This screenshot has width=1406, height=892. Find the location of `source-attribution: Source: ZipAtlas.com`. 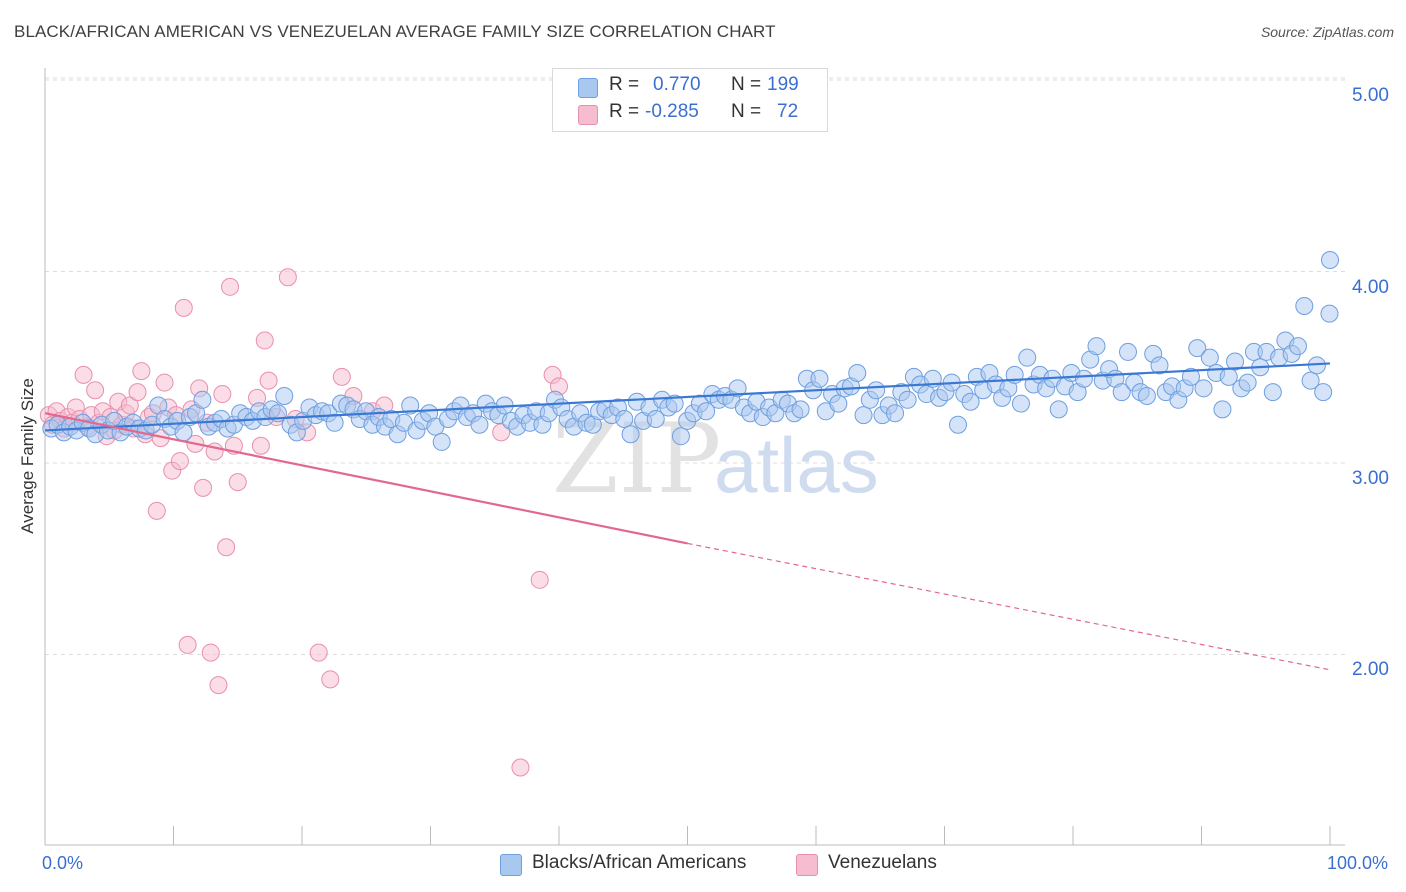

source-attribution: Source: ZipAtlas.com is located at coordinates (1327, 32).